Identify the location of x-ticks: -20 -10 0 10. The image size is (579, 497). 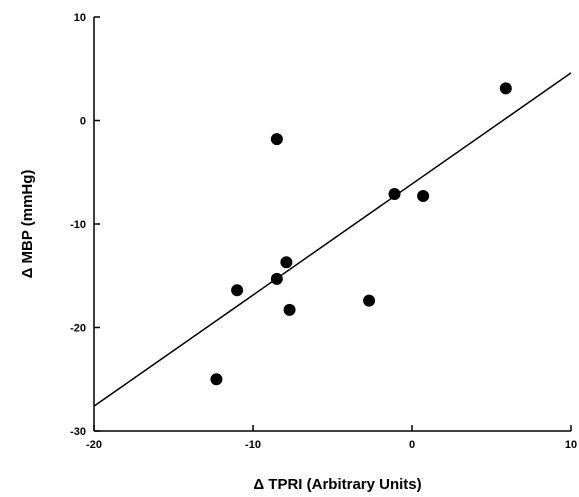
(331, 438).